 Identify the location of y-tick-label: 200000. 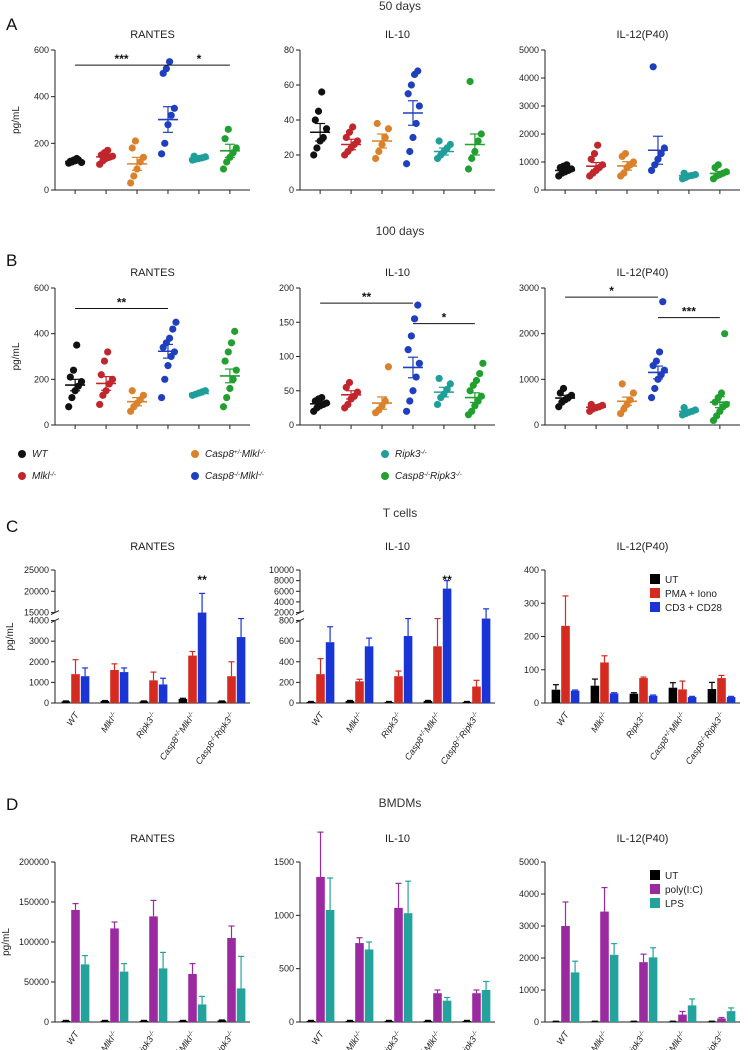
(34, 862).